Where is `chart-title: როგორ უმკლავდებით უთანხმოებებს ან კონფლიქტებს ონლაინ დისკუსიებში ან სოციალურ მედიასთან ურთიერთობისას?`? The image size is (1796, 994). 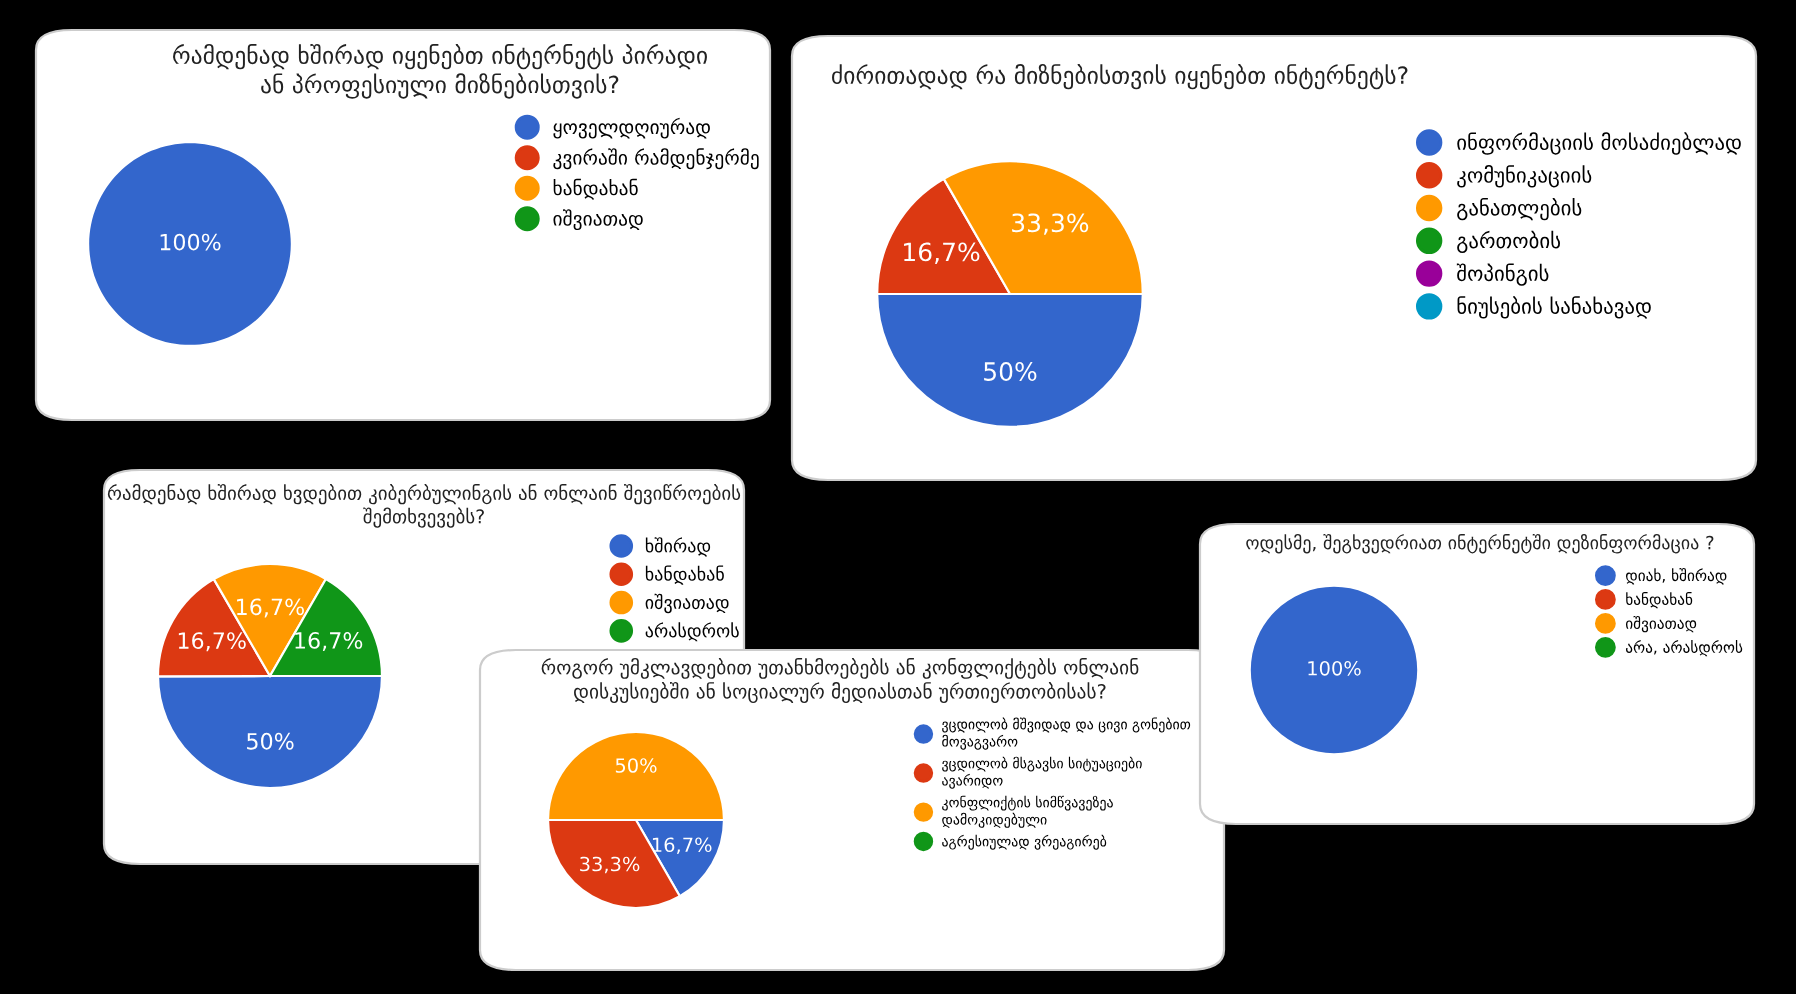
chart-title: როგორ უმკლავდებით უთანხმოებებს ან კონფლიქტებს ონლაინ დისკუსიებში ან სოციალურ მედიასთან ურთიერთობისას? is located at coordinates (840, 680).